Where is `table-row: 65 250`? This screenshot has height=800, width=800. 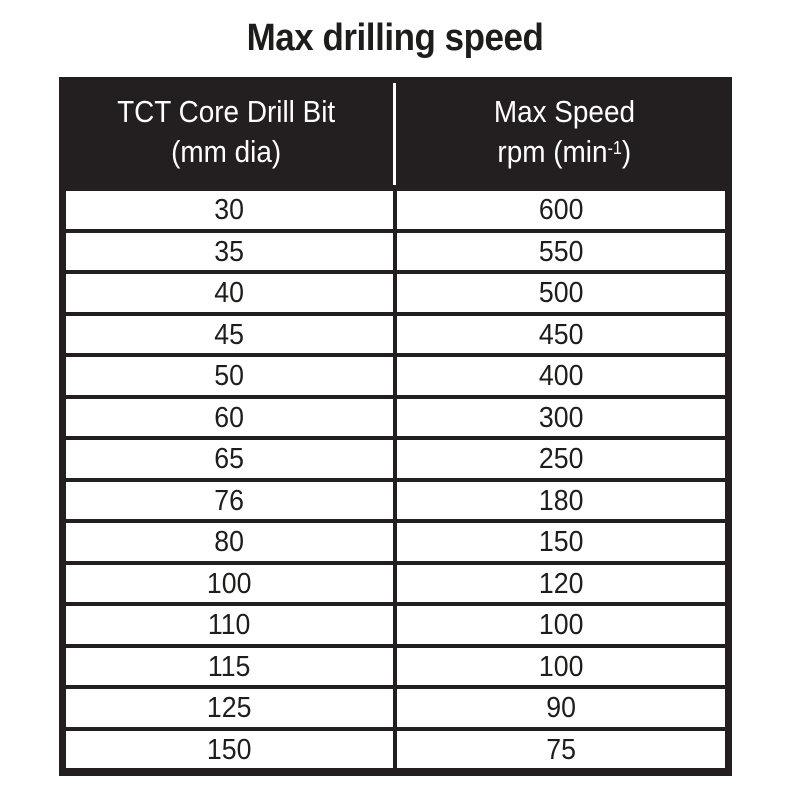 table-row: 65 250 is located at coordinates (395, 457).